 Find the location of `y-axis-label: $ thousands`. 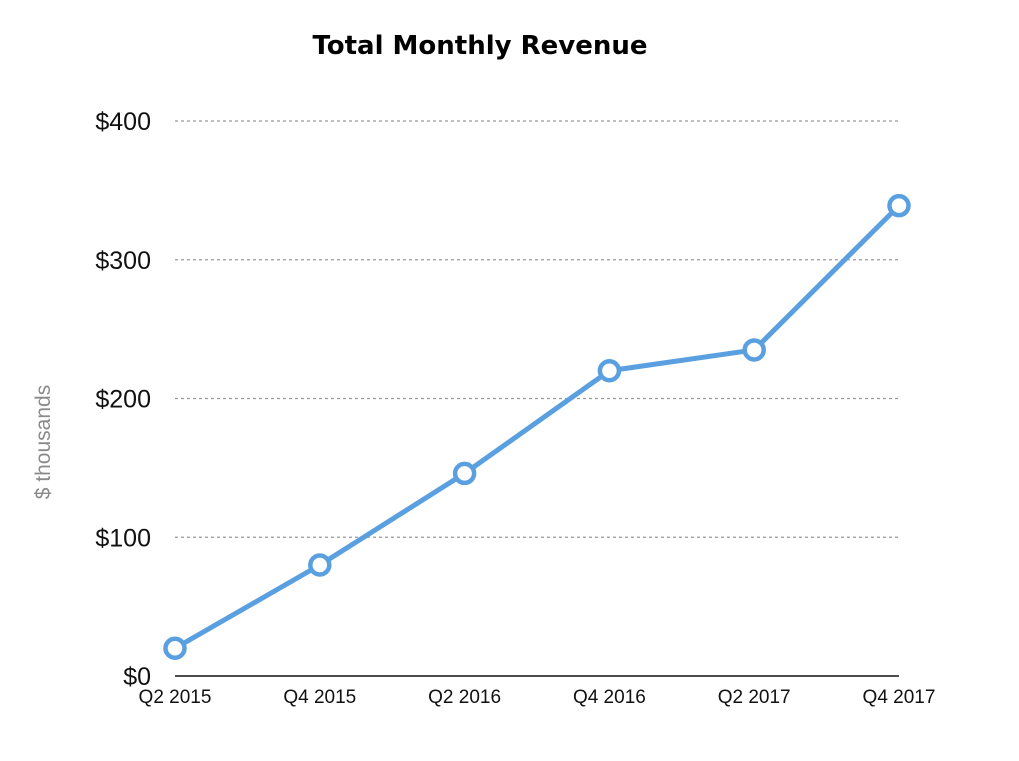

y-axis-label: $ thousands is located at coordinates (43, 442).